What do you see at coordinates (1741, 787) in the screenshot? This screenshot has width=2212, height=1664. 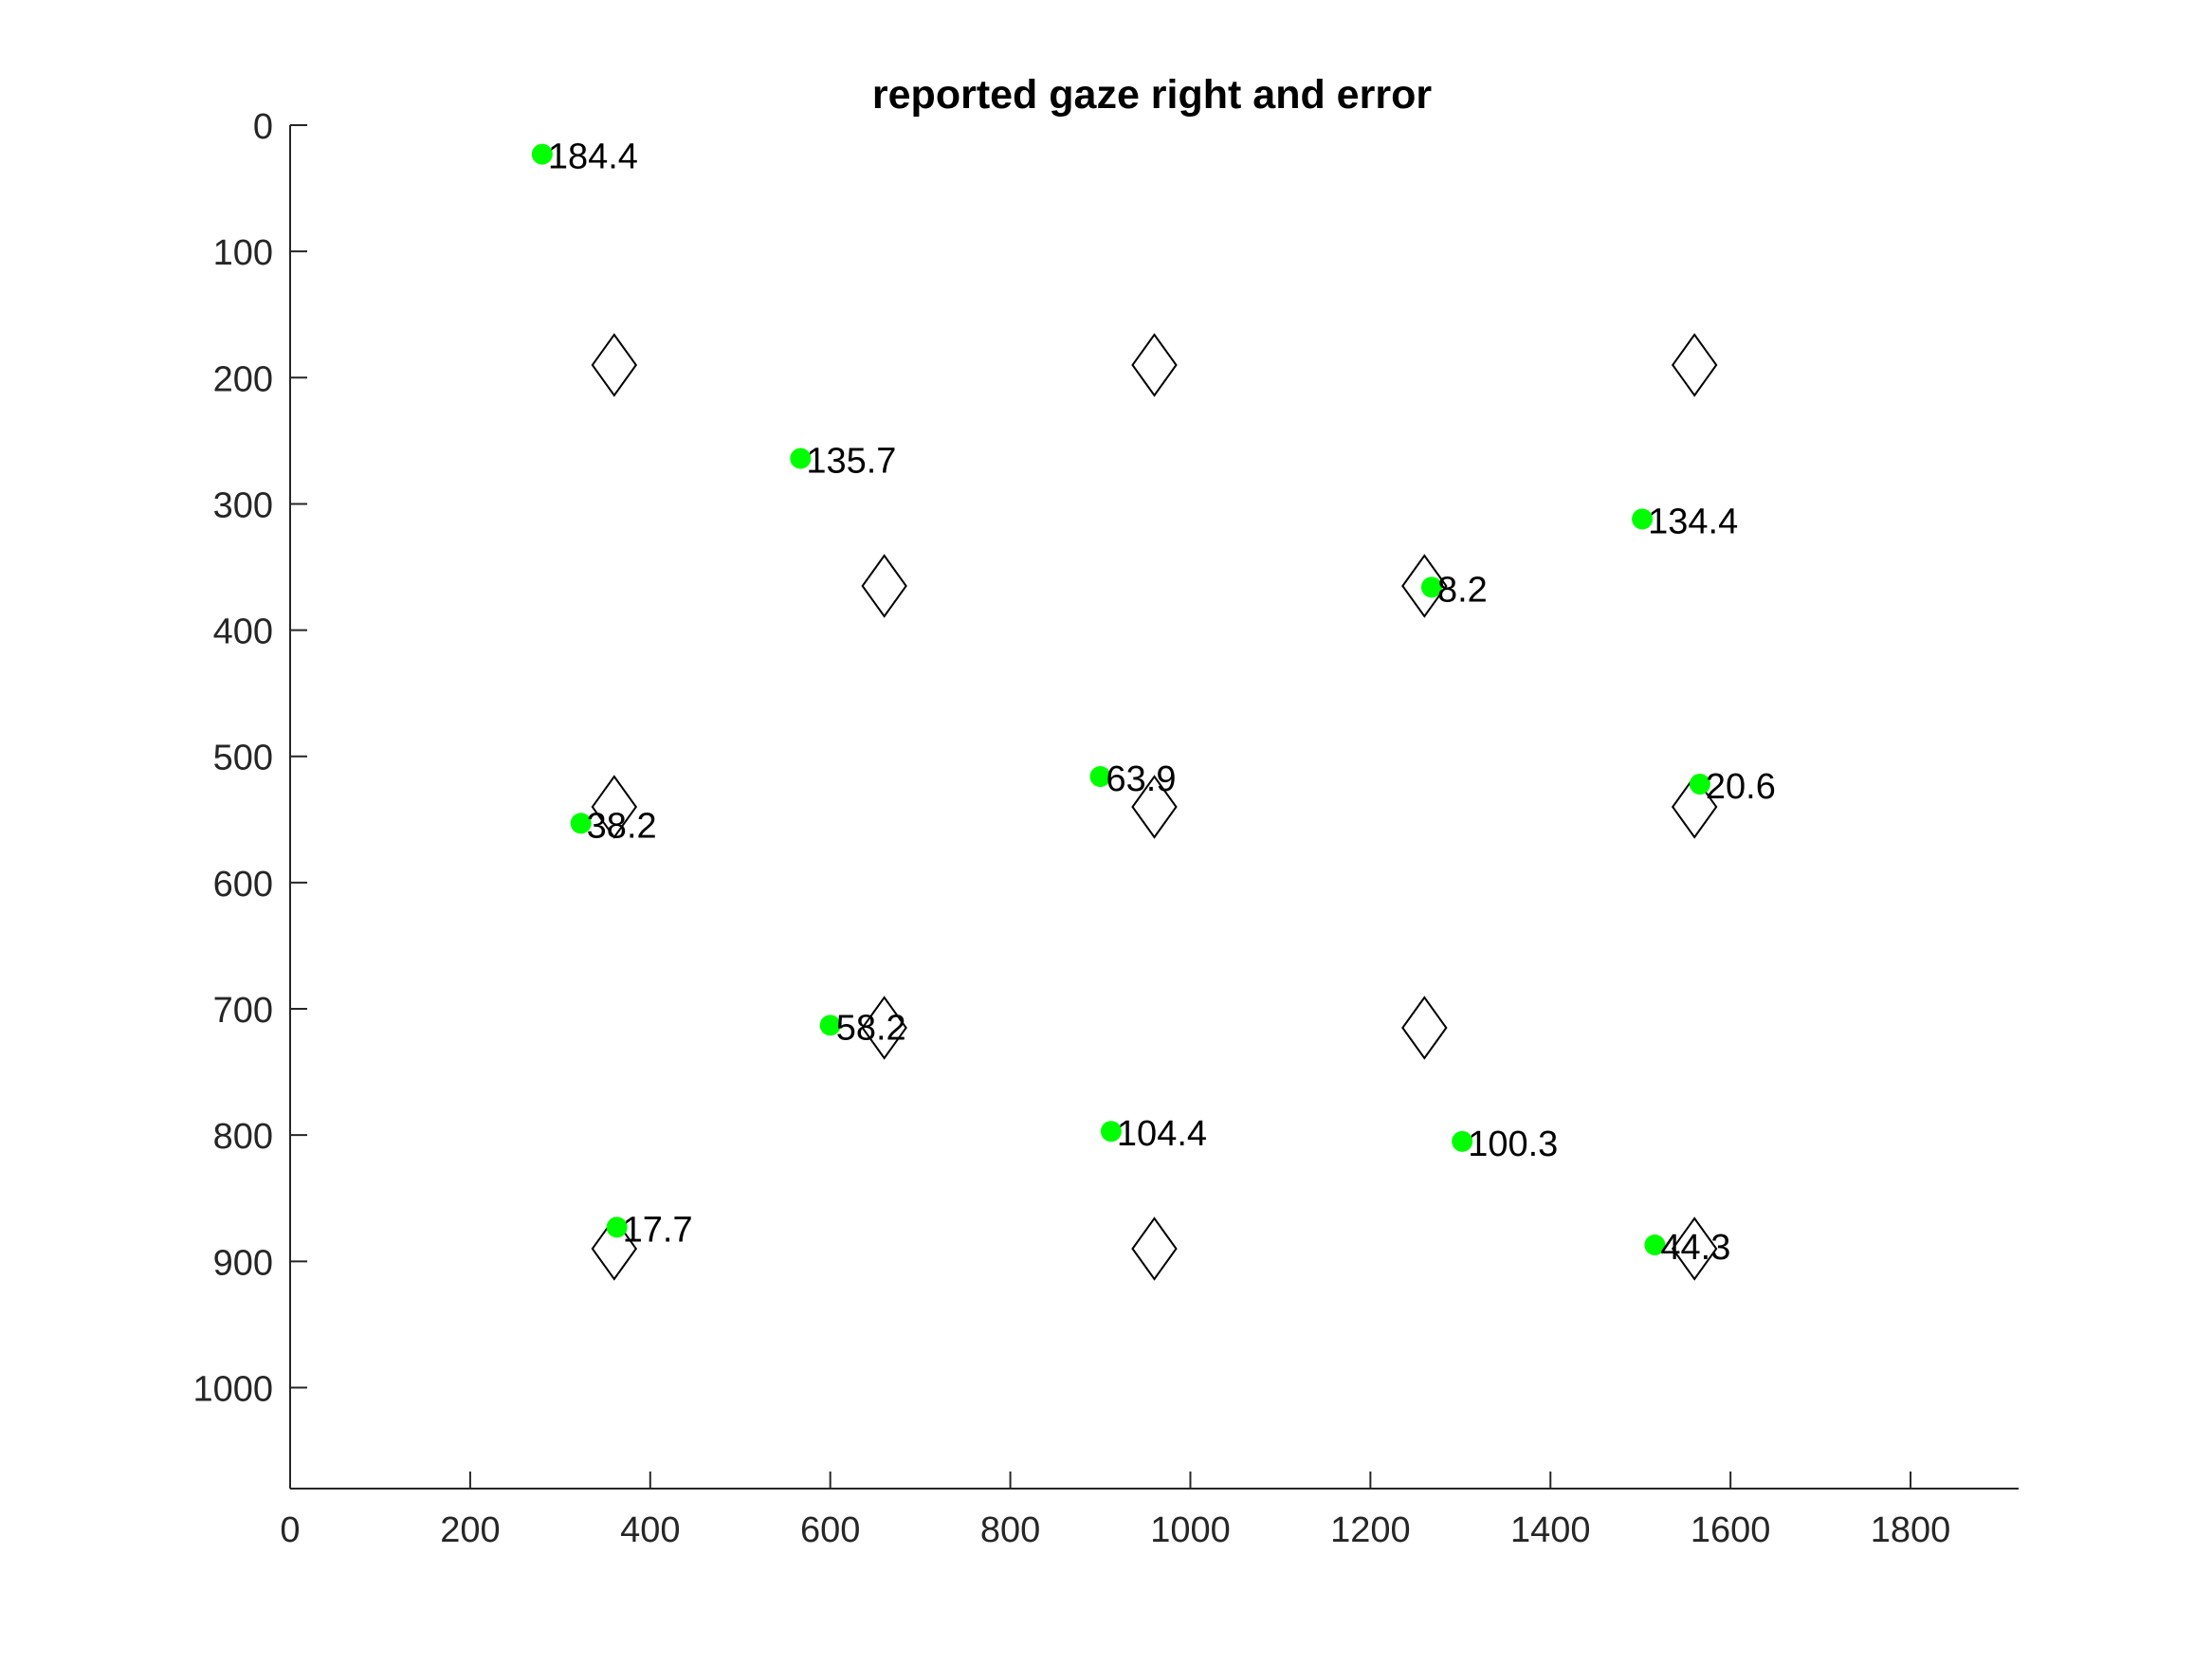 I see `error-label: 20.6` at bounding box center [1741, 787].